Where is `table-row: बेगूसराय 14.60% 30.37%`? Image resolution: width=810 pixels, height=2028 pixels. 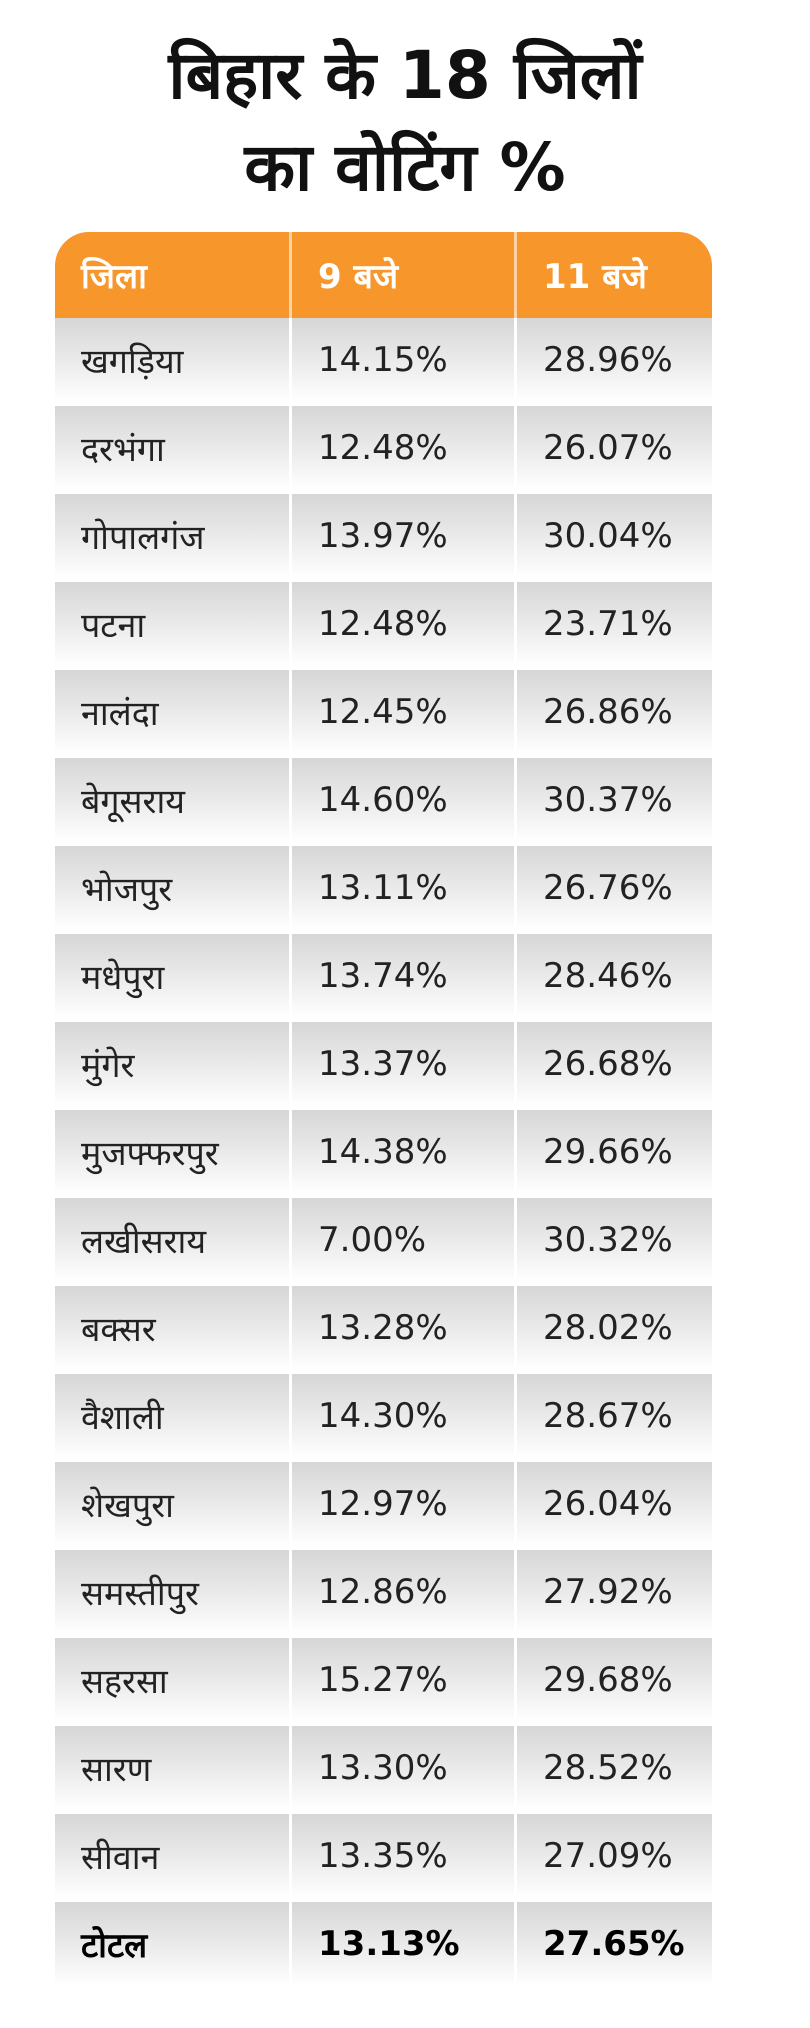 table-row: बेगूसराय 14.60% 30.37% is located at coordinates (383, 800).